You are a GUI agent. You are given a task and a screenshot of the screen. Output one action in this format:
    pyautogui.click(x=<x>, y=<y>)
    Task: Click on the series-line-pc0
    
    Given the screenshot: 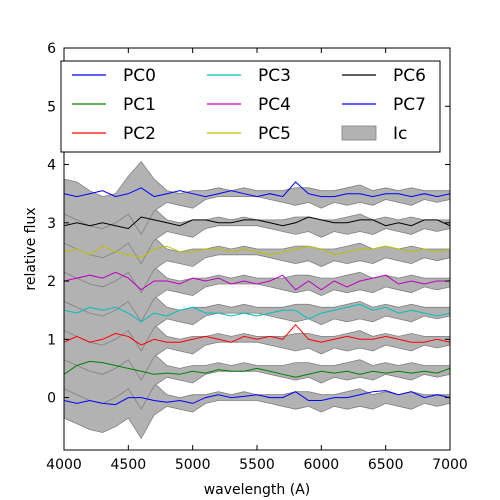 What is the action you would take?
    pyautogui.click(x=257, y=398)
    